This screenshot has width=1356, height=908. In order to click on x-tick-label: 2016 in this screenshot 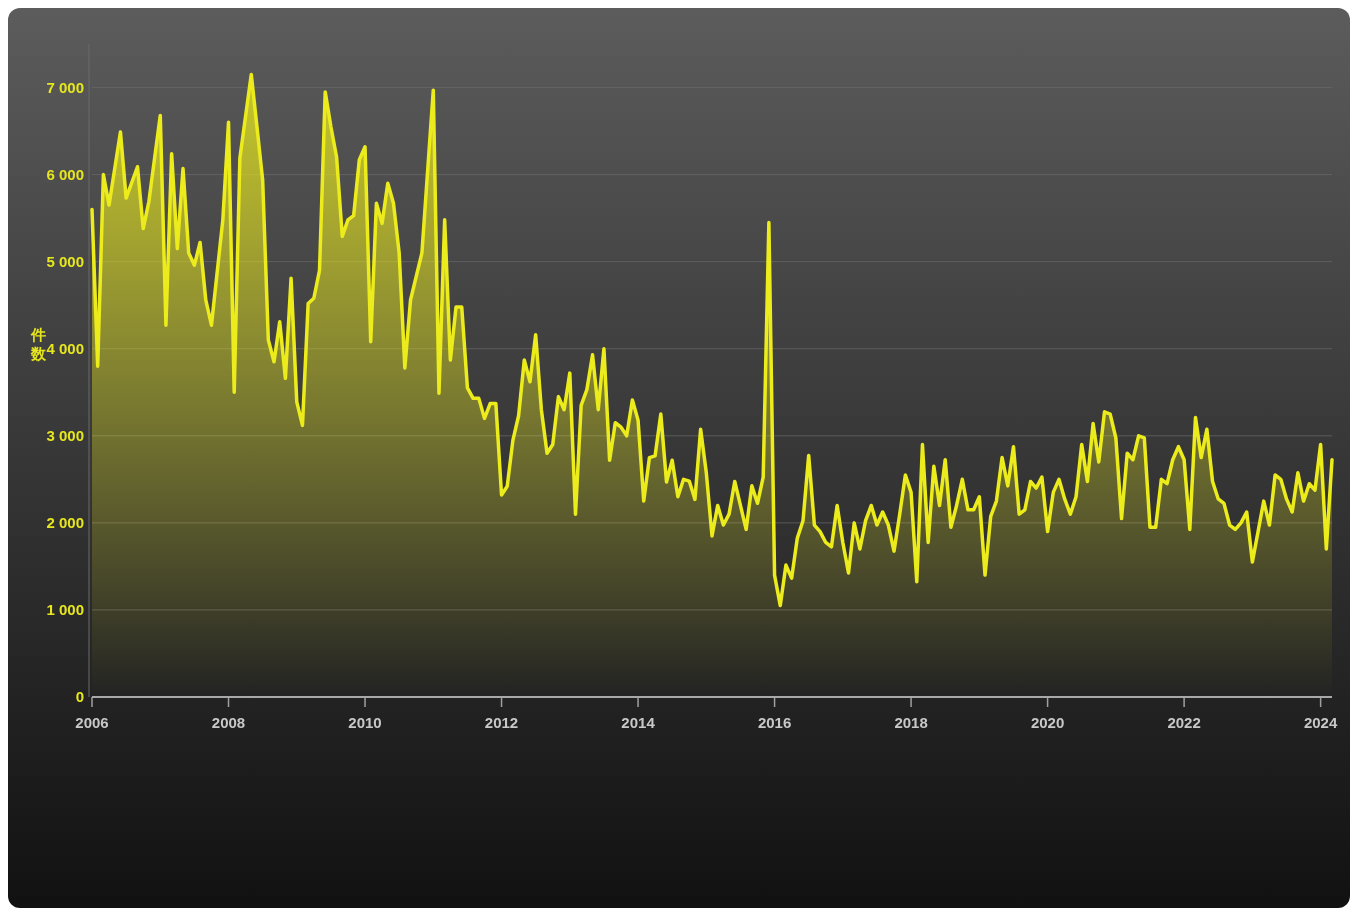, I will do `click(774, 722)`.